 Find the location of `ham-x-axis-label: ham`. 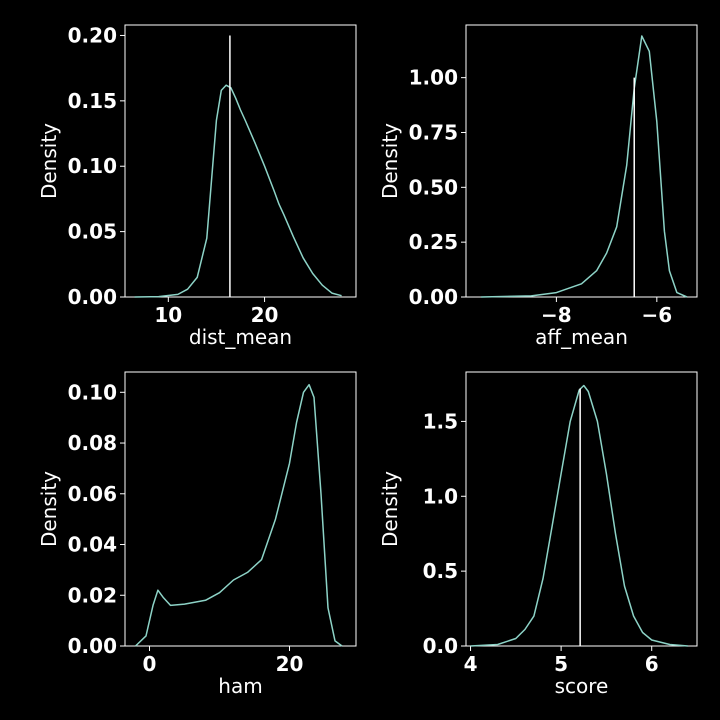

ham-x-axis-label: ham is located at coordinates (240, 686).